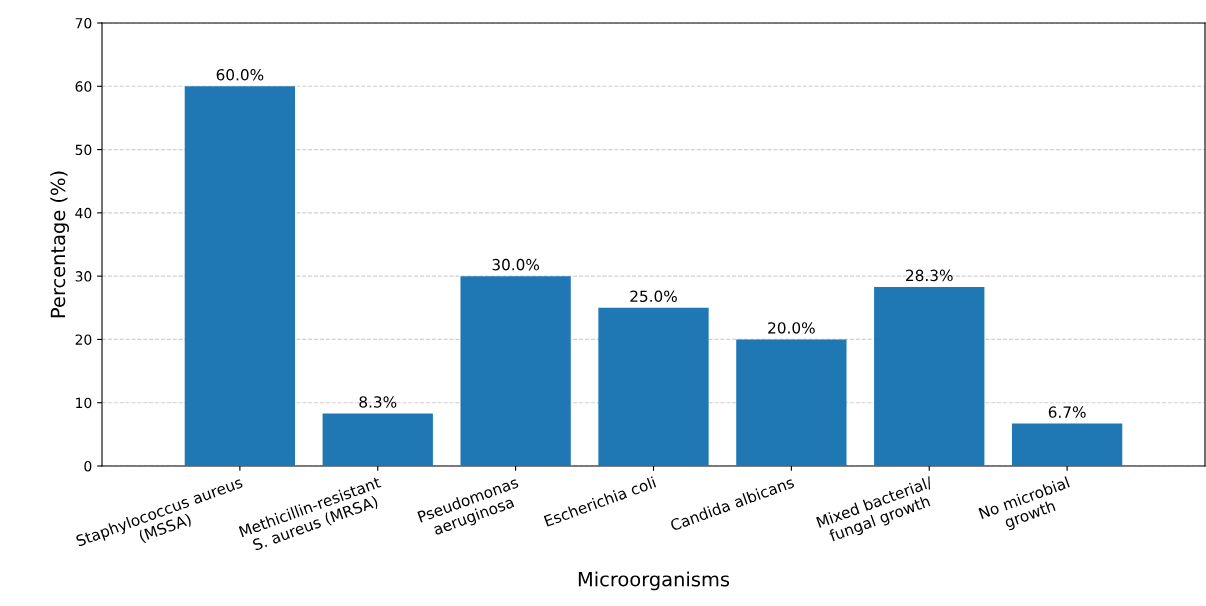  Describe the element at coordinates (1067, 412) in the screenshot. I see `data-label: 6.7%` at that location.